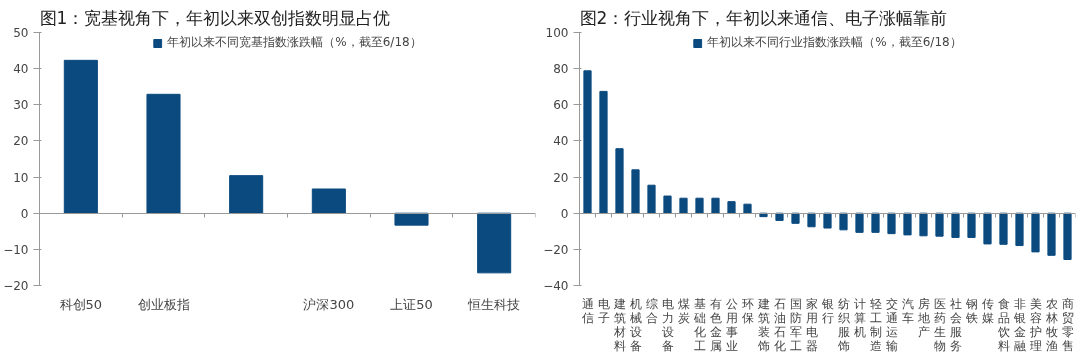 Image resolution: width=1080 pixels, height=361 pixels. I want to click on x-tick-label: 美容护理, so click(1035, 324).